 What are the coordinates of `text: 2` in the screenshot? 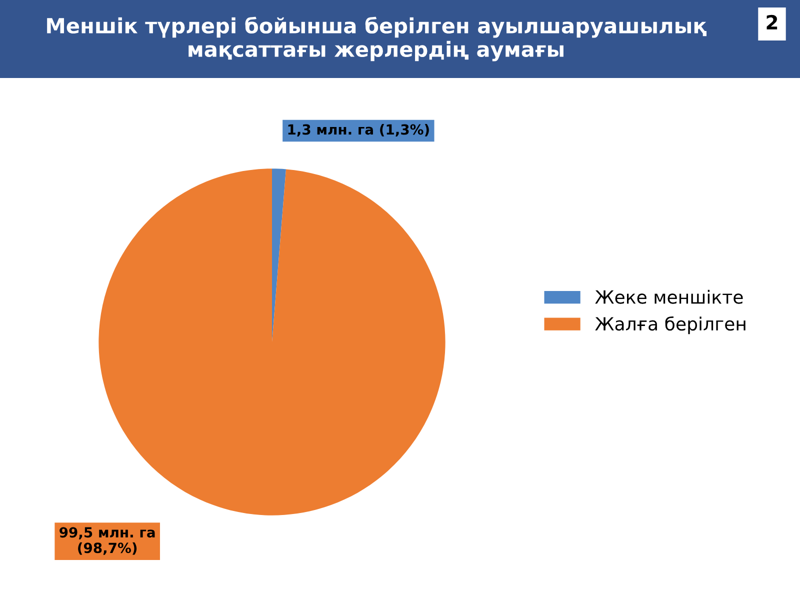 It's located at (772, 22).